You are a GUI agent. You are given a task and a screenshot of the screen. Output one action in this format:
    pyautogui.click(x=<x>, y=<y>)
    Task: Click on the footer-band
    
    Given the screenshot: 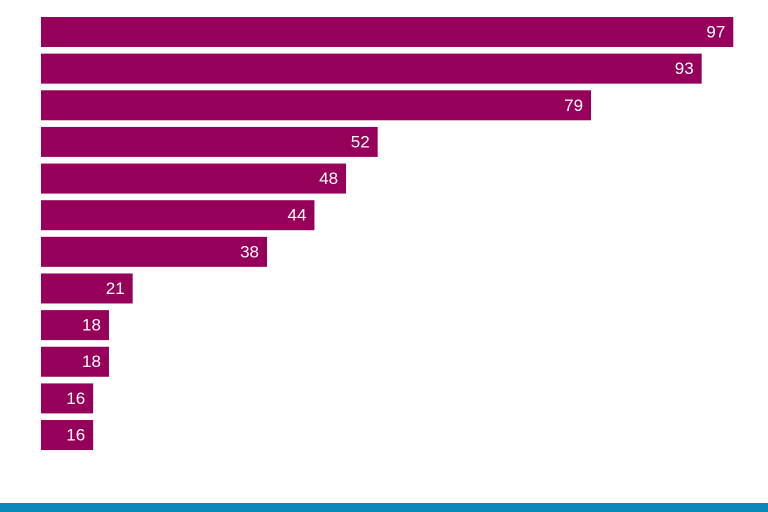 What is the action you would take?
    pyautogui.click(x=384, y=507)
    